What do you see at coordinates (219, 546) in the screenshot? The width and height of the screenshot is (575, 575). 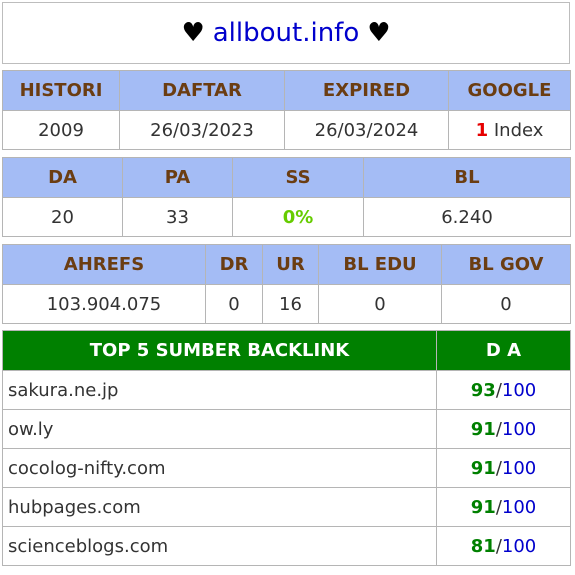 I see `backlink-domain-link: scienceblogs.com` at bounding box center [219, 546].